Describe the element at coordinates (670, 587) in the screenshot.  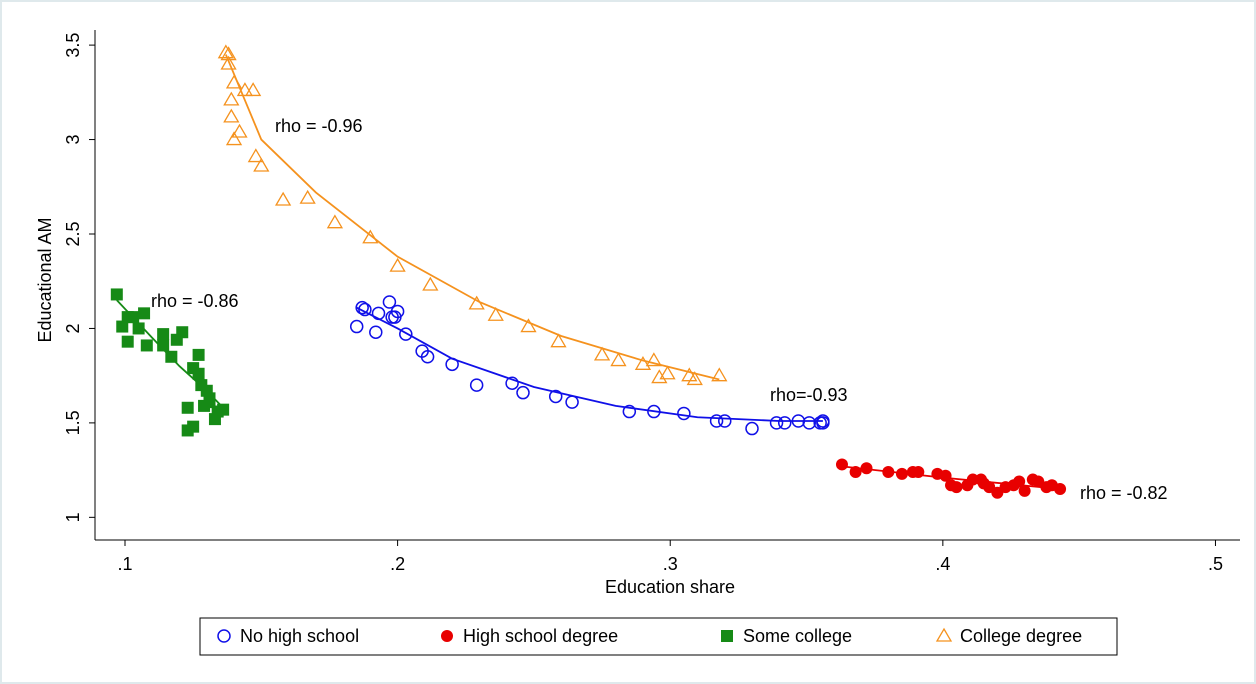
I see `x-axis-title: Education share` at that location.